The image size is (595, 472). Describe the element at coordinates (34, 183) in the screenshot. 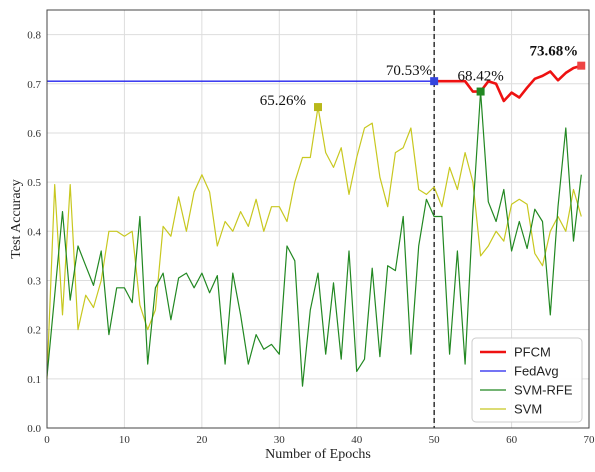

I see `y-tick-label: 0.5` at that location.